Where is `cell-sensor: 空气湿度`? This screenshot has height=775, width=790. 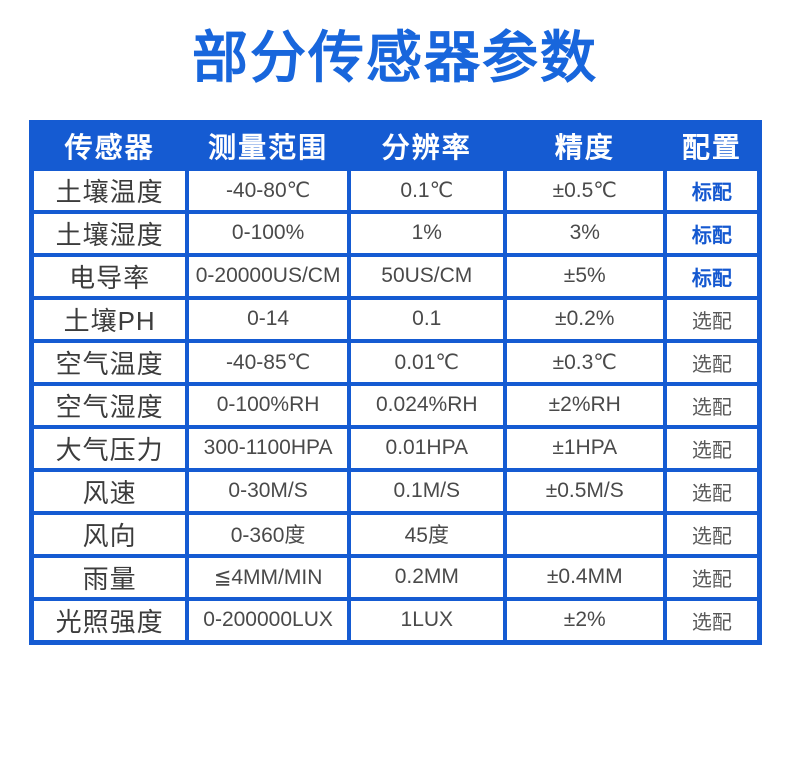 cell-sensor: 空气湿度 is located at coordinates (109, 405).